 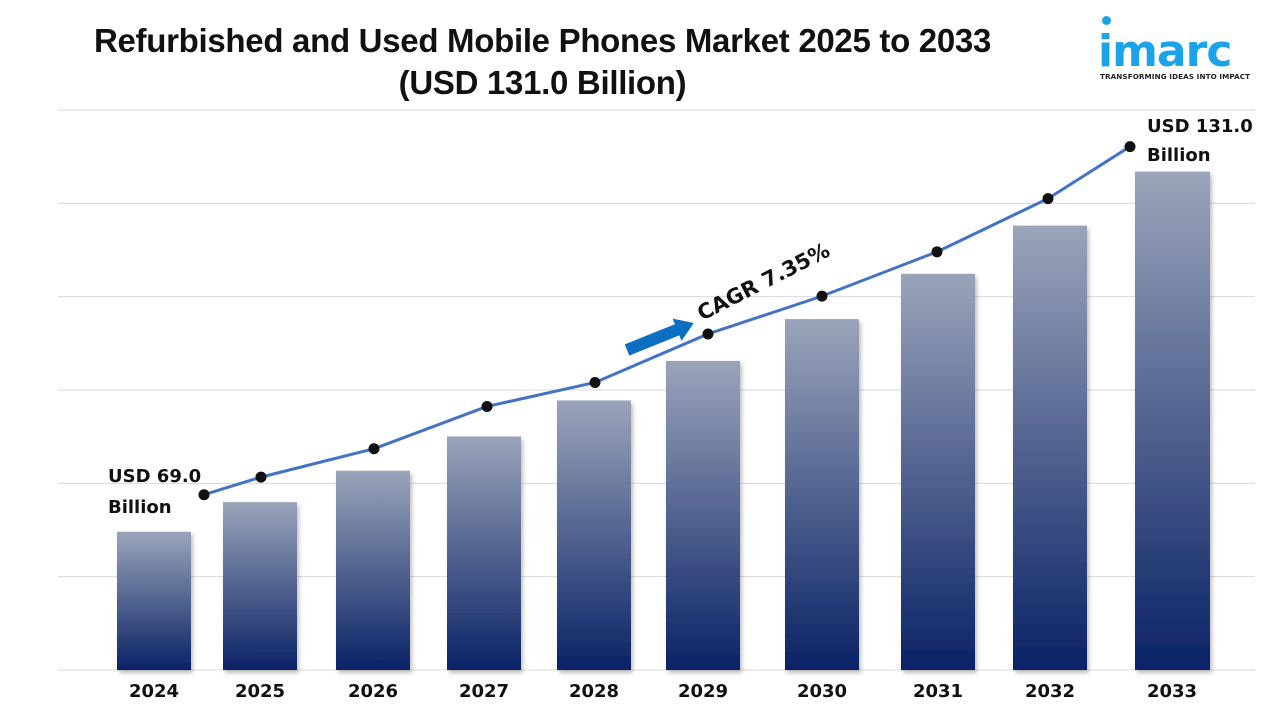 What do you see at coordinates (937, 252) in the screenshot?
I see `trend-point-2031` at bounding box center [937, 252].